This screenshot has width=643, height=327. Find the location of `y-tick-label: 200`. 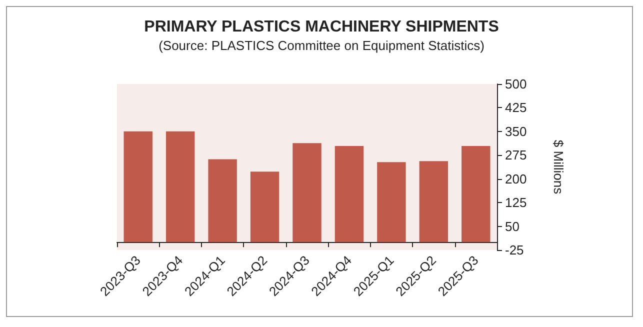

y-tick-label: 200 is located at coordinates (516, 178).